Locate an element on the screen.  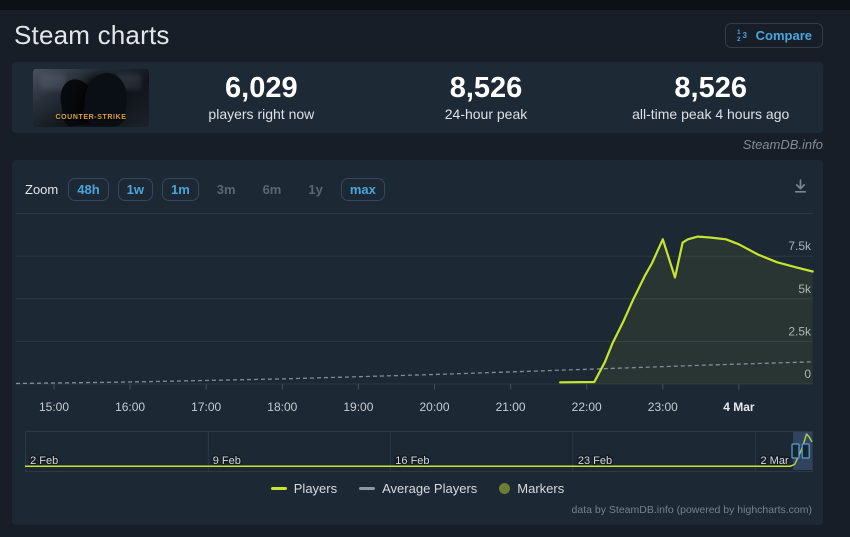
page-title: Steam charts is located at coordinates (92, 34).